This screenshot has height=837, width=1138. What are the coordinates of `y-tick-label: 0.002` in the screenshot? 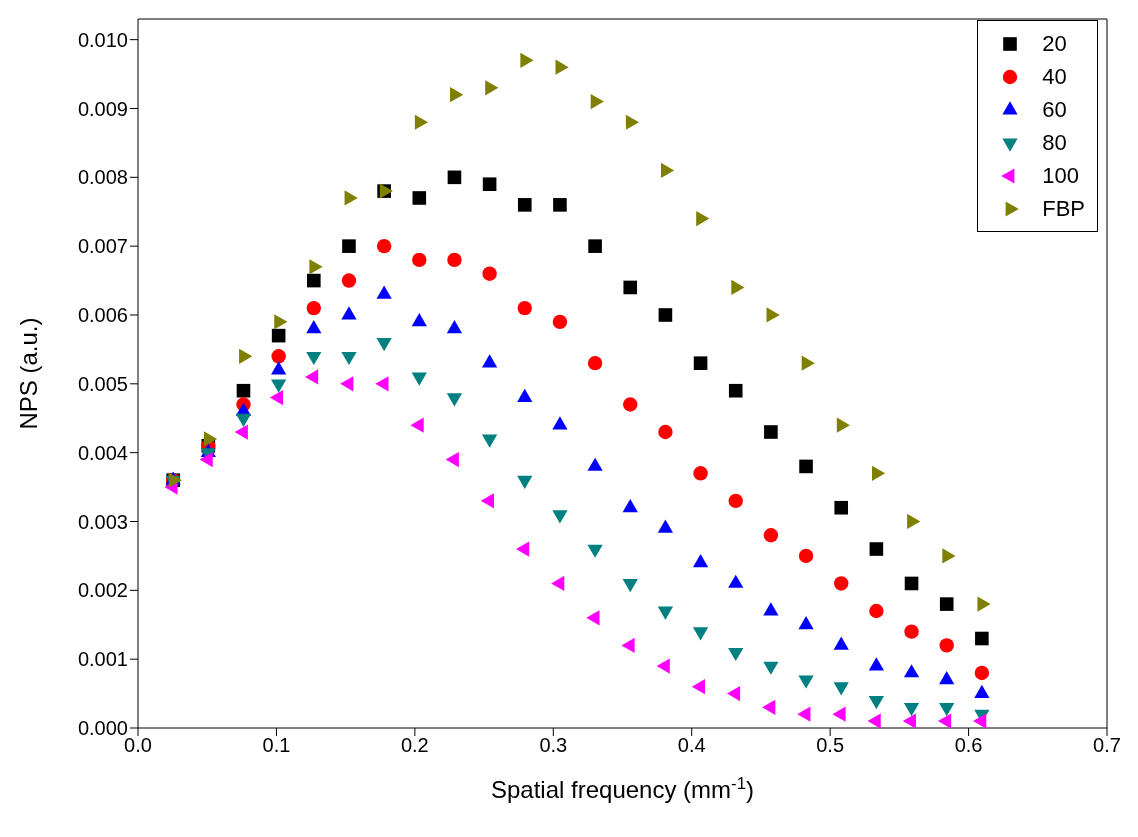 It's located at (102, 590).